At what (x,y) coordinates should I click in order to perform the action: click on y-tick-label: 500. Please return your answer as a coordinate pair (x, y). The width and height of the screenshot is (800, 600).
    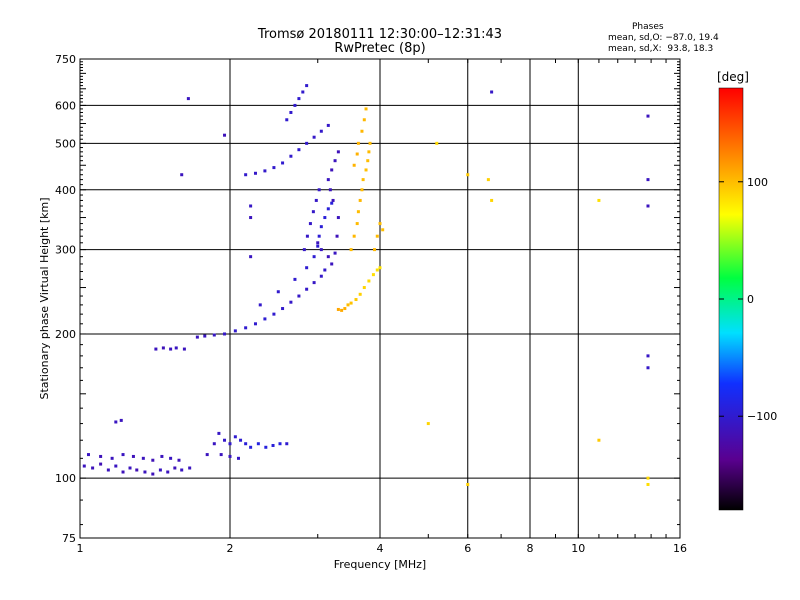
    Looking at the image, I should click on (65, 143).